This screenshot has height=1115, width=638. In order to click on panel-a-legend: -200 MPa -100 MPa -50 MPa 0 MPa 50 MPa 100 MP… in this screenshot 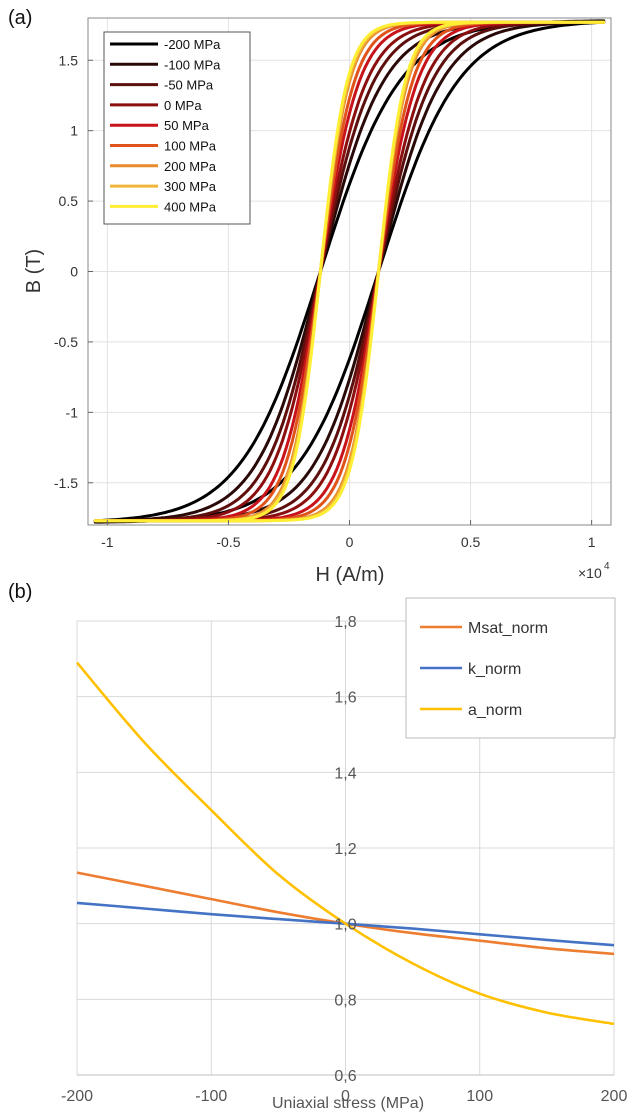, I will do `click(177, 128)`.